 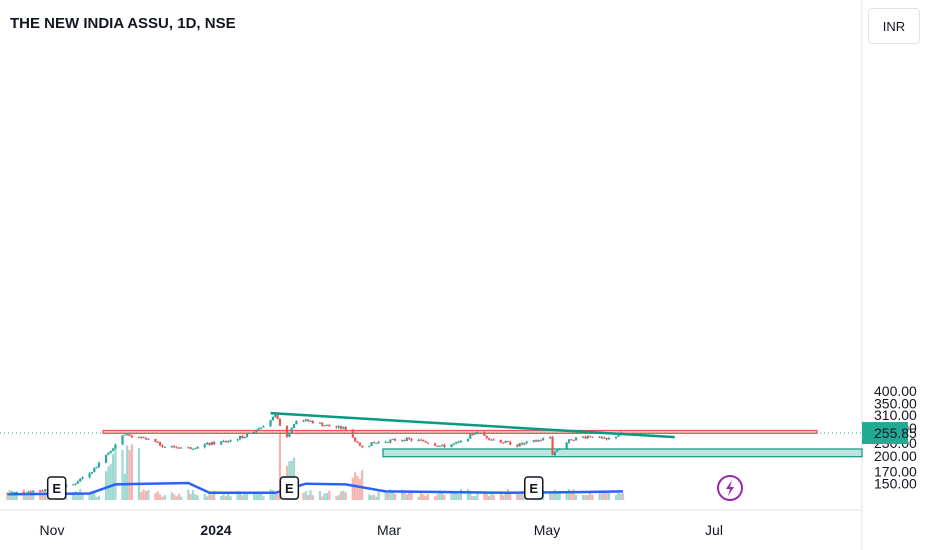 I want to click on time-tick-label: Nov, so click(x=52, y=530).